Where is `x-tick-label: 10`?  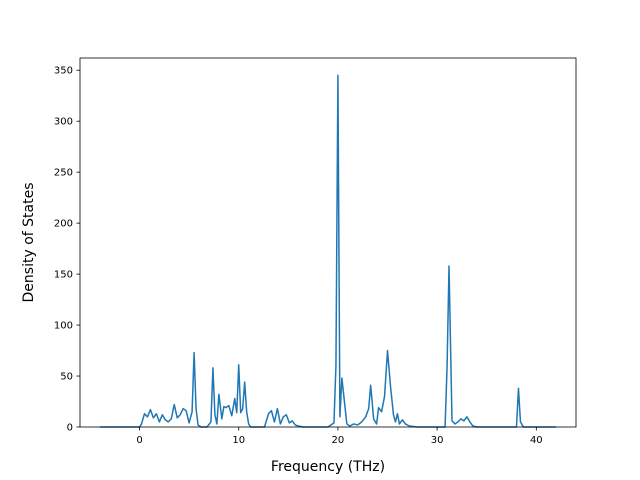
x-tick-label: 10 is located at coordinates (238, 440).